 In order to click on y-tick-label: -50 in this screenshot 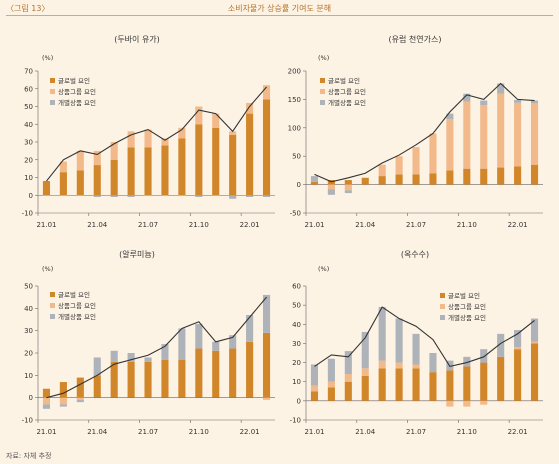, I will do `click(295, 214)`.